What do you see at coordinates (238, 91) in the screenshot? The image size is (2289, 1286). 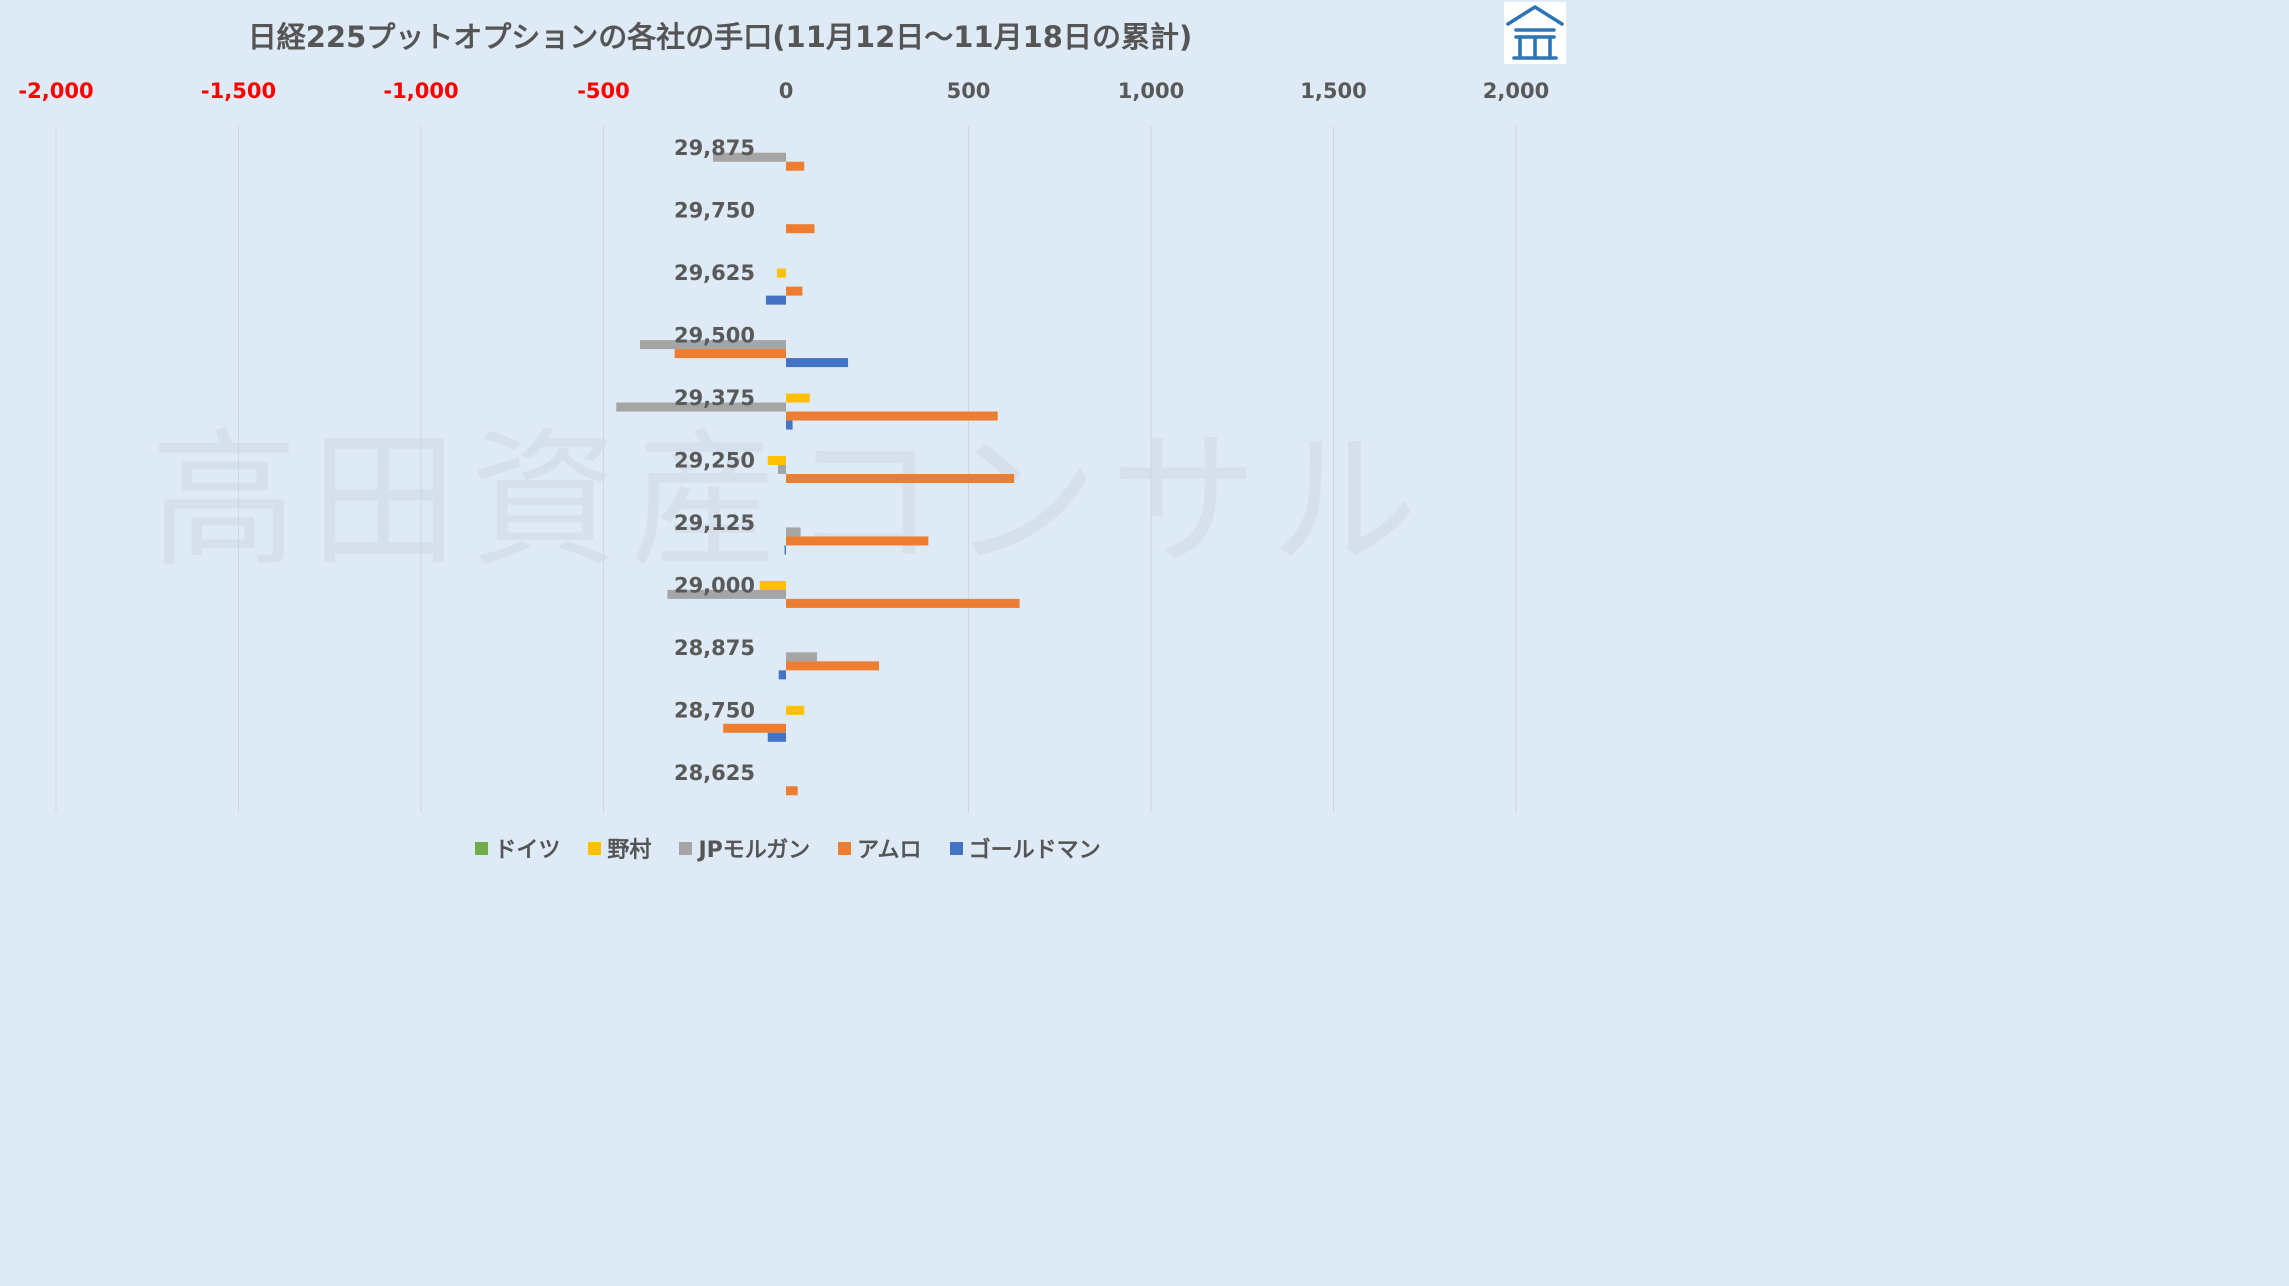 I see `x-tick-label: -1,500` at bounding box center [238, 91].